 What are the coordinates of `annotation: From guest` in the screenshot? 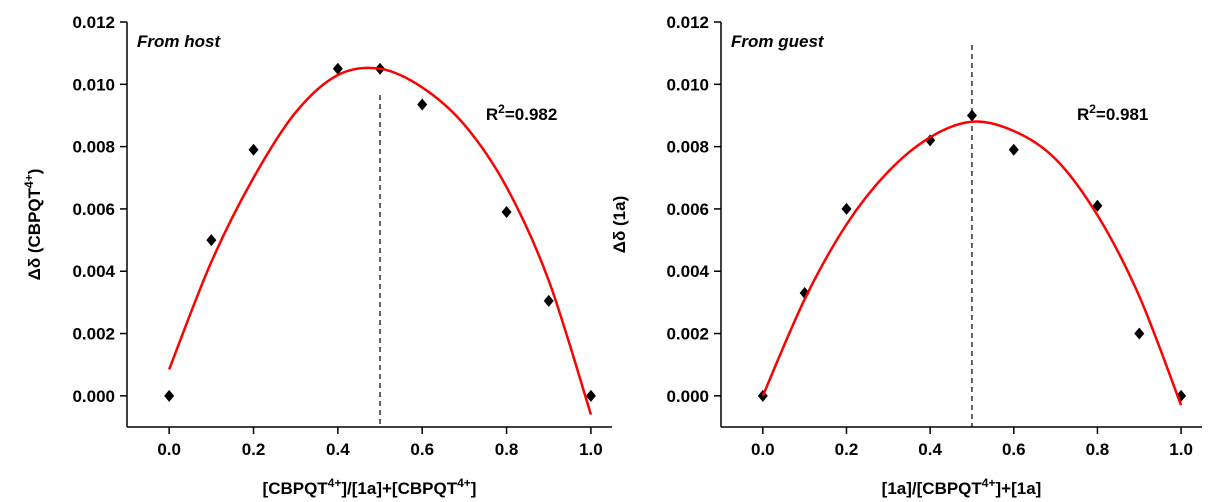 It's located at (778, 41).